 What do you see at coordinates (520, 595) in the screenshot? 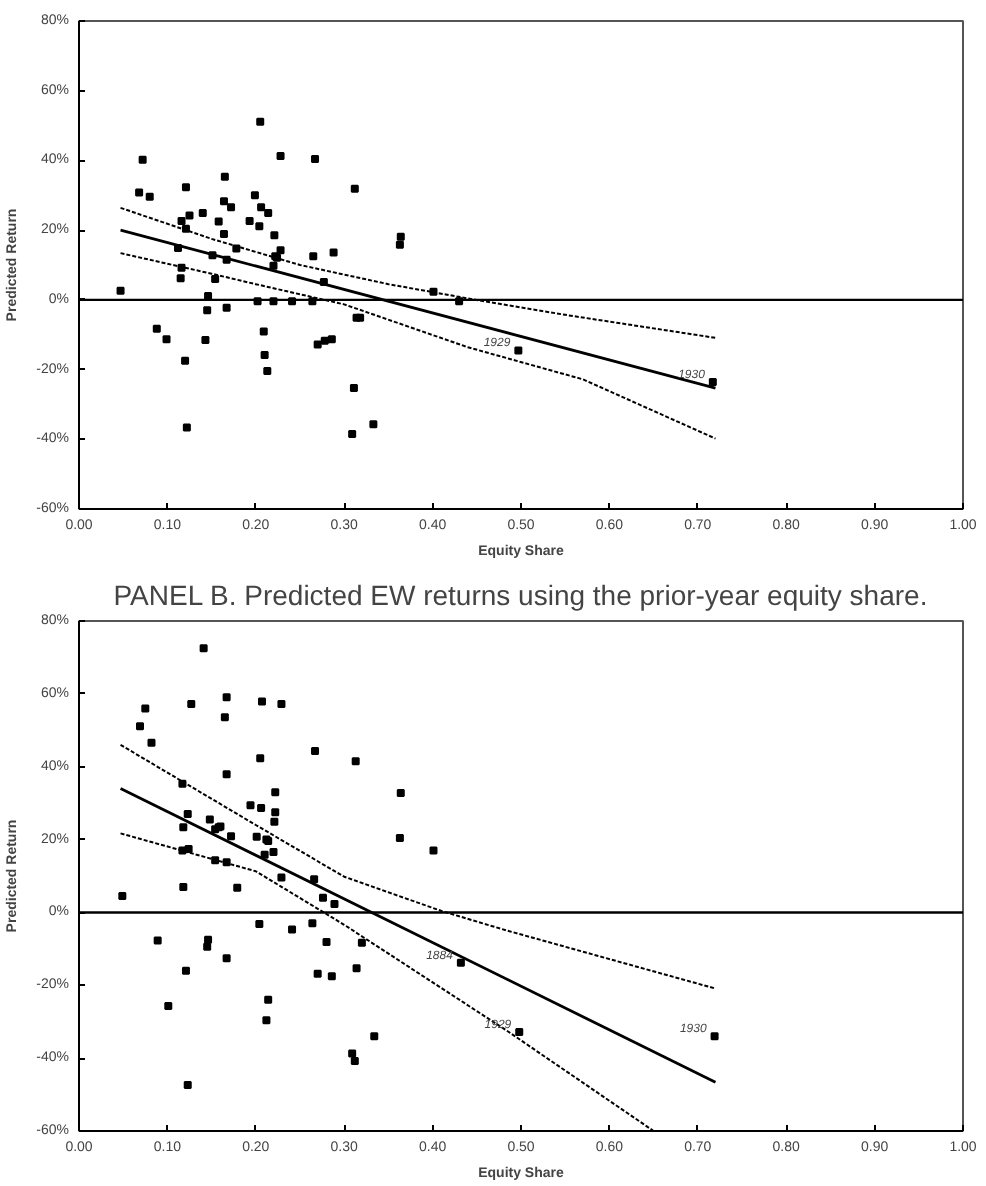
I see `chart-title: PANEL B. Predicted EW returns using the prior-year equity share.` at bounding box center [520, 595].